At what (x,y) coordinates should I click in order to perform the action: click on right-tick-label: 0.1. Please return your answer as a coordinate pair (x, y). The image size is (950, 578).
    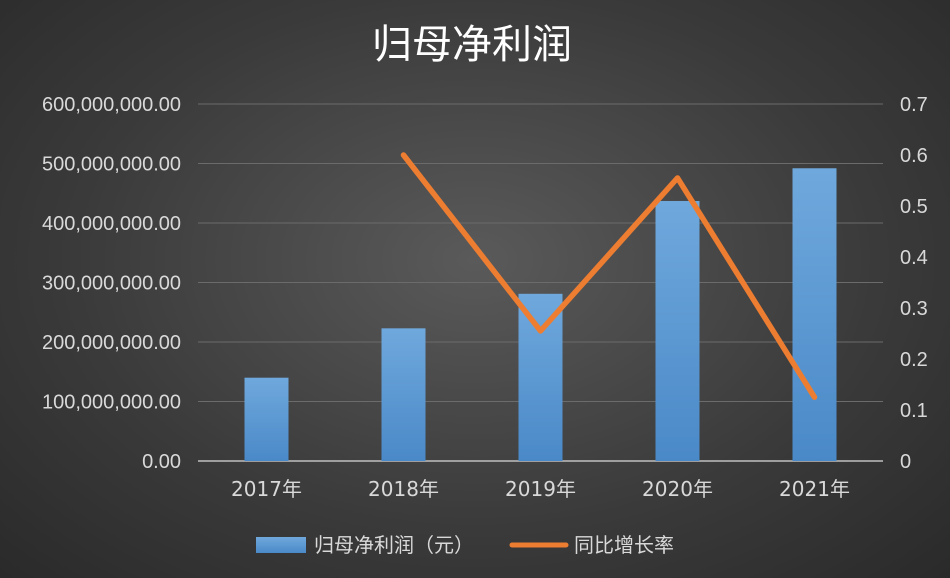
    Looking at the image, I should click on (914, 411).